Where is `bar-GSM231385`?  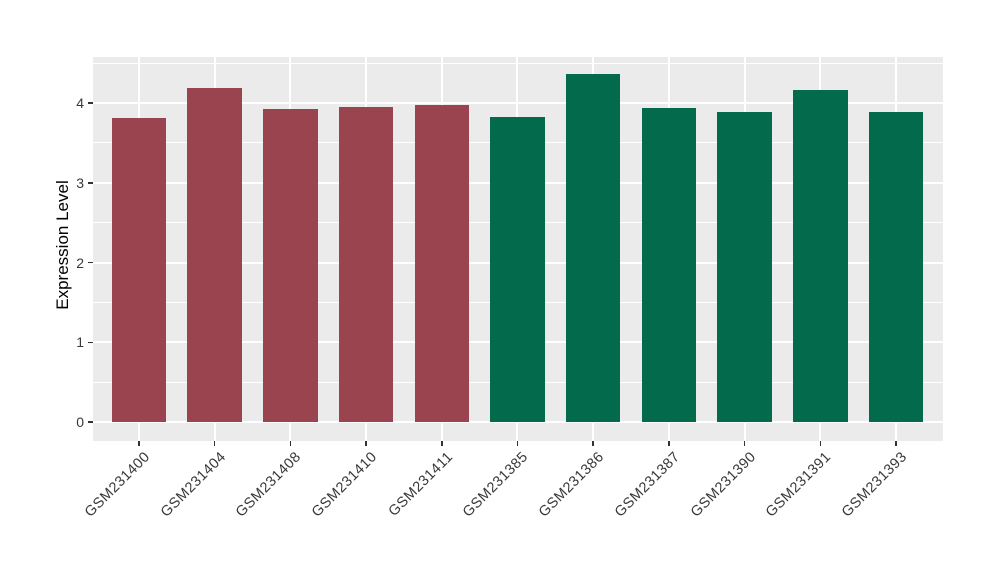
bar-GSM231385 is located at coordinates (517, 269).